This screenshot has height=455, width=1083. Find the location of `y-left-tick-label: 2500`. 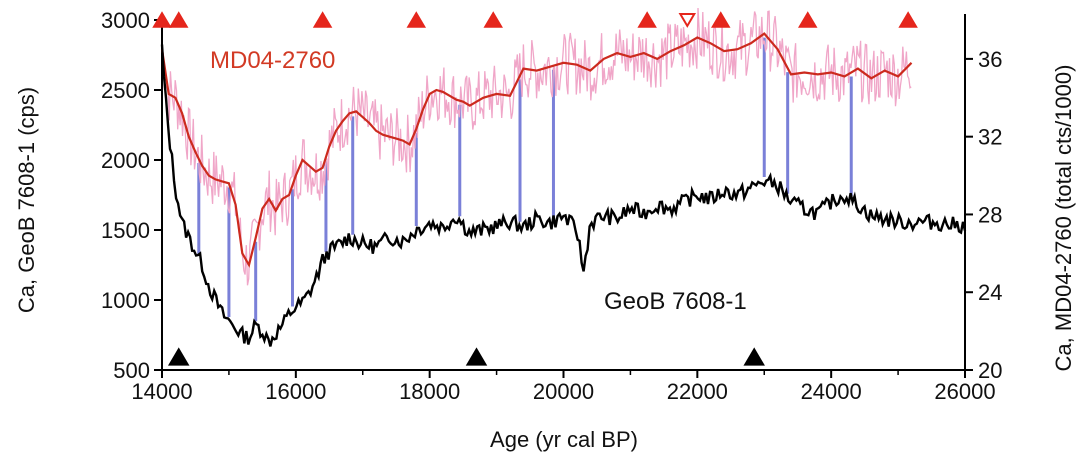

y-left-tick-label: 2500 is located at coordinates (125, 90).